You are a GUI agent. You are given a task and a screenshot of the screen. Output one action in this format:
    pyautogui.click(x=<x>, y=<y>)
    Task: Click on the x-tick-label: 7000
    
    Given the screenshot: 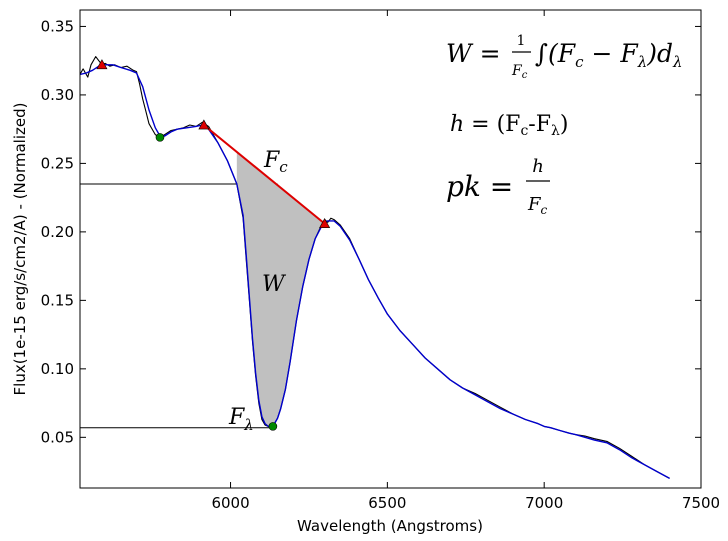 What is the action you would take?
    pyautogui.click(x=544, y=503)
    